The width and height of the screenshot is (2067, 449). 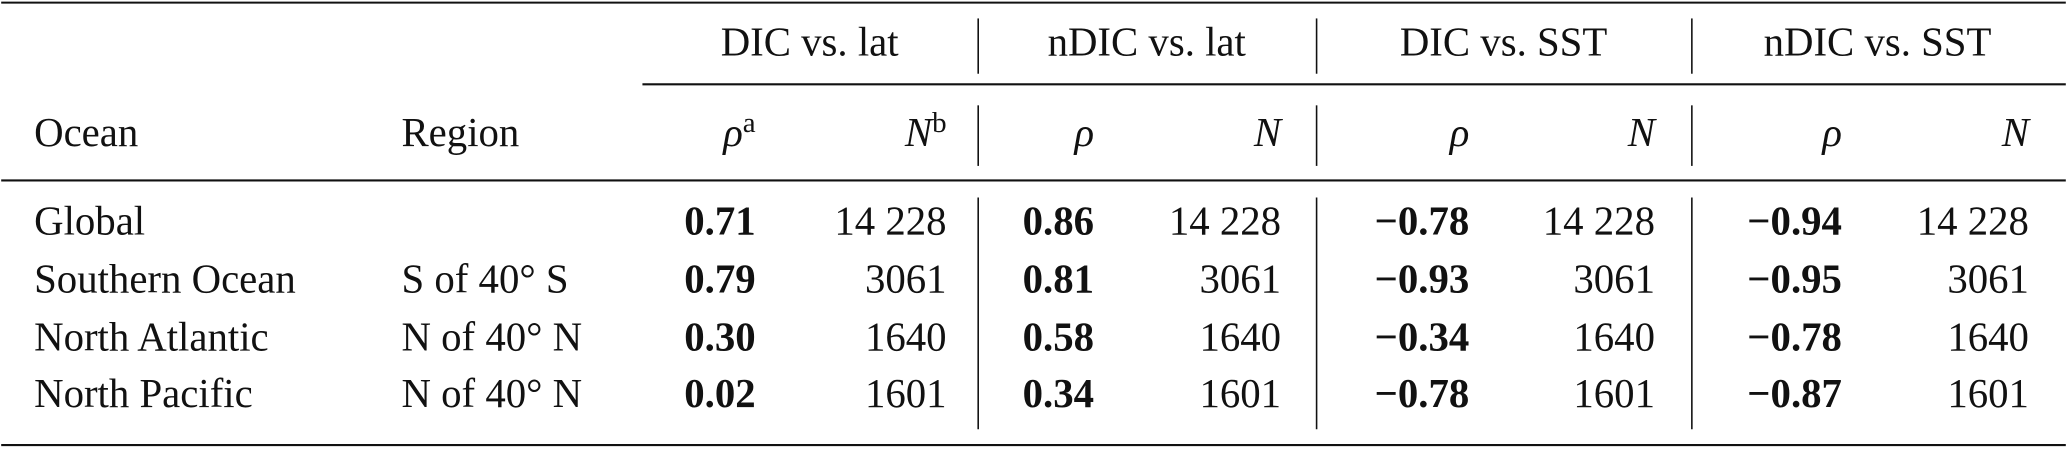 I want to click on table-cell: North Pacific, so click(x=143, y=393).